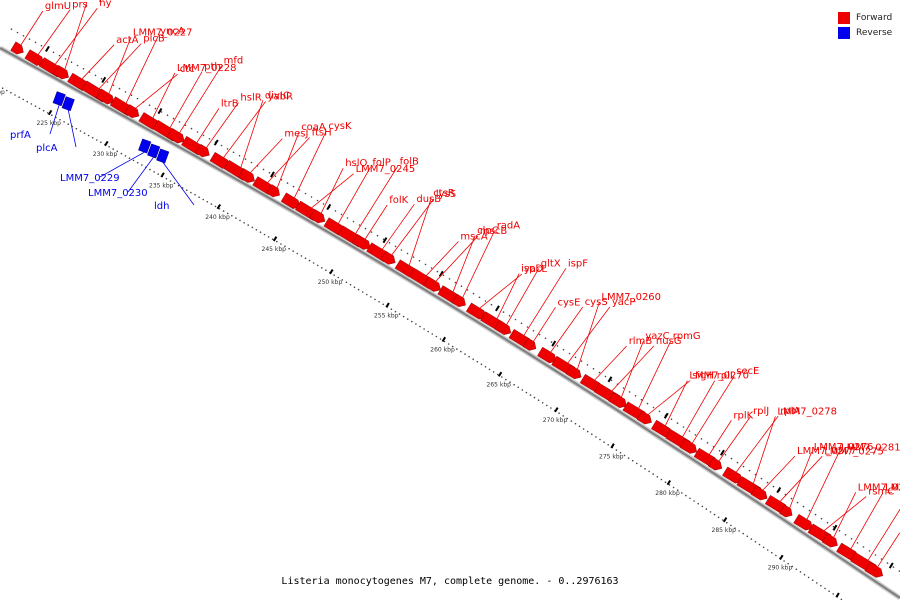  I want to click on gene-label-forward: ctsR, so click(444, 193).